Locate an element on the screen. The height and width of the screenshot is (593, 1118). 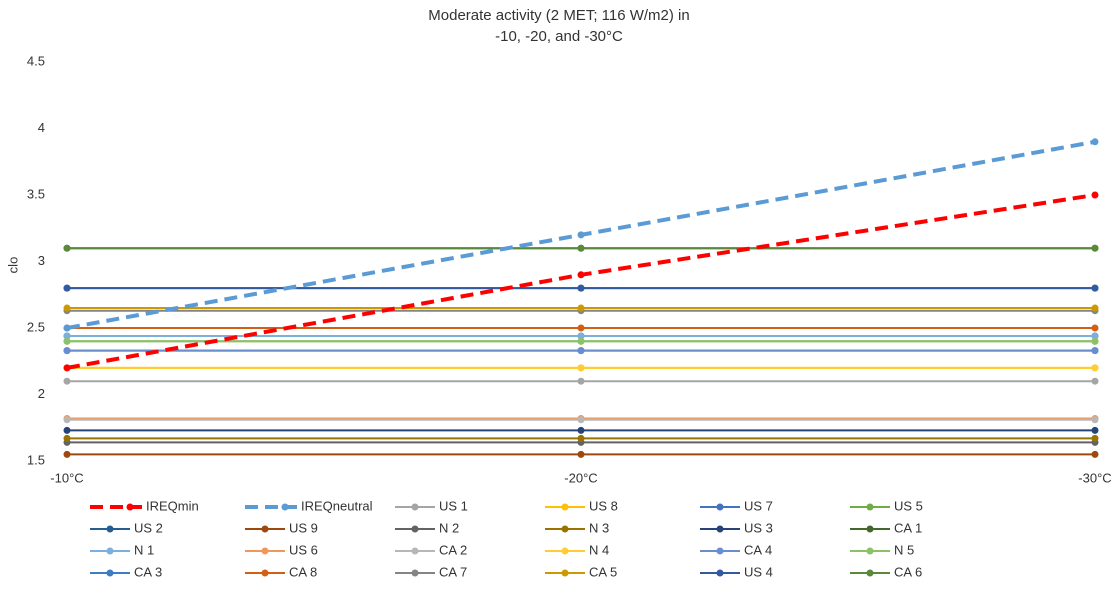
legend-label: N 5 is located at coordinates (904, 549).